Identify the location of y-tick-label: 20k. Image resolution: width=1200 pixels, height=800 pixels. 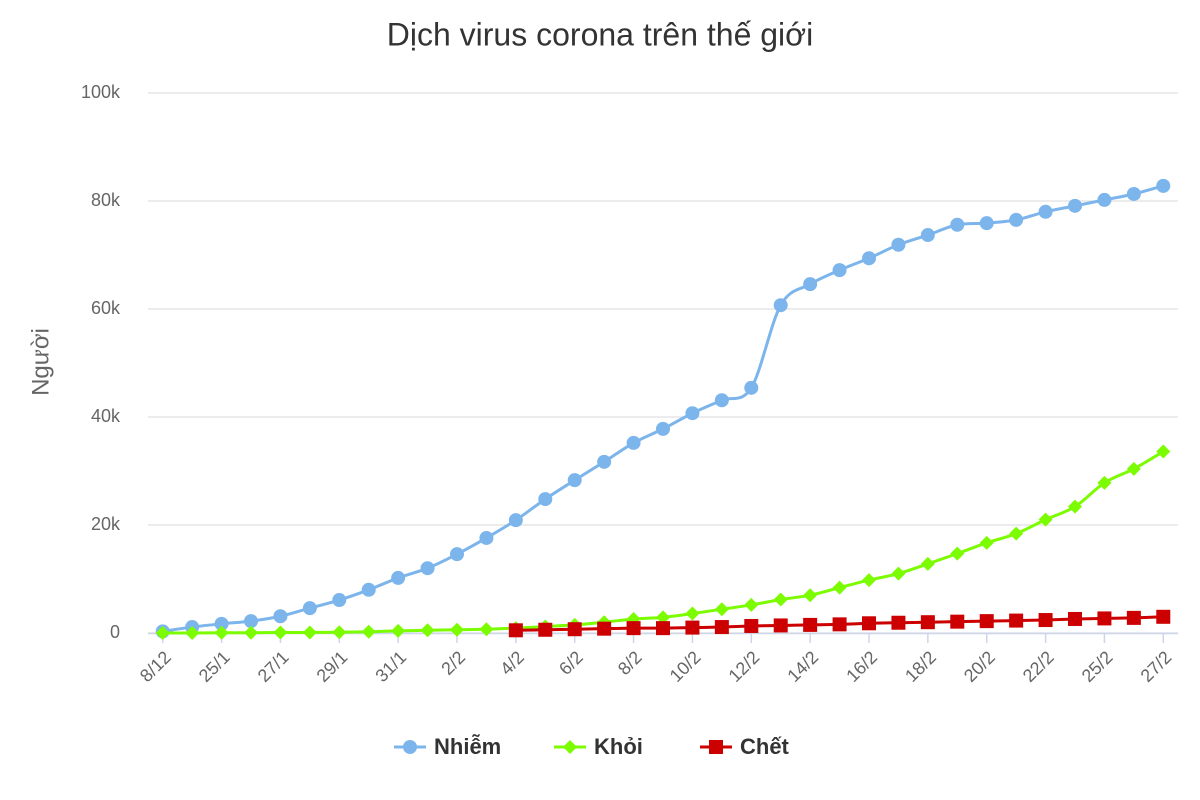
(106, 524).